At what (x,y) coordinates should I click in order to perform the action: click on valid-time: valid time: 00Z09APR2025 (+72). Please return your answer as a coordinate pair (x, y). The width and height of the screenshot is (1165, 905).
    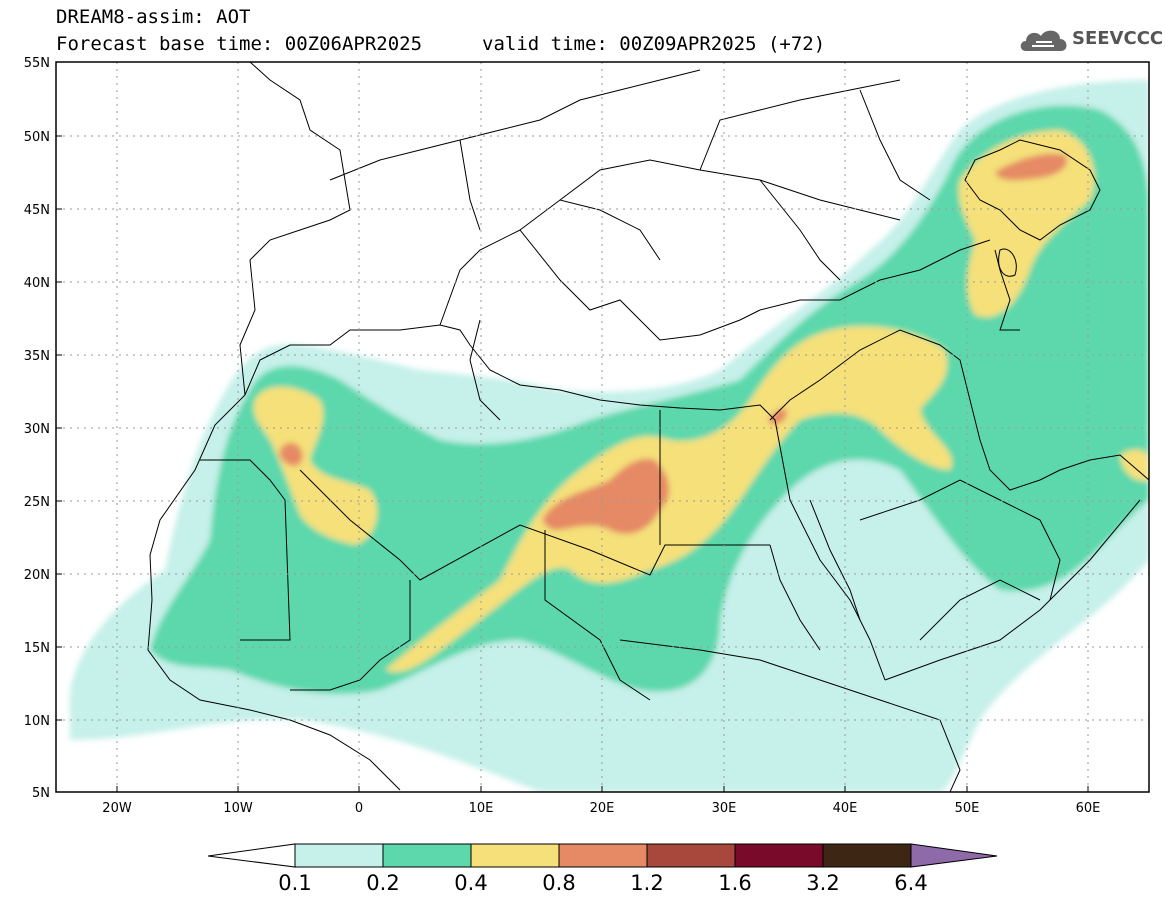
    Looking at the image, I should click on (654, 44).